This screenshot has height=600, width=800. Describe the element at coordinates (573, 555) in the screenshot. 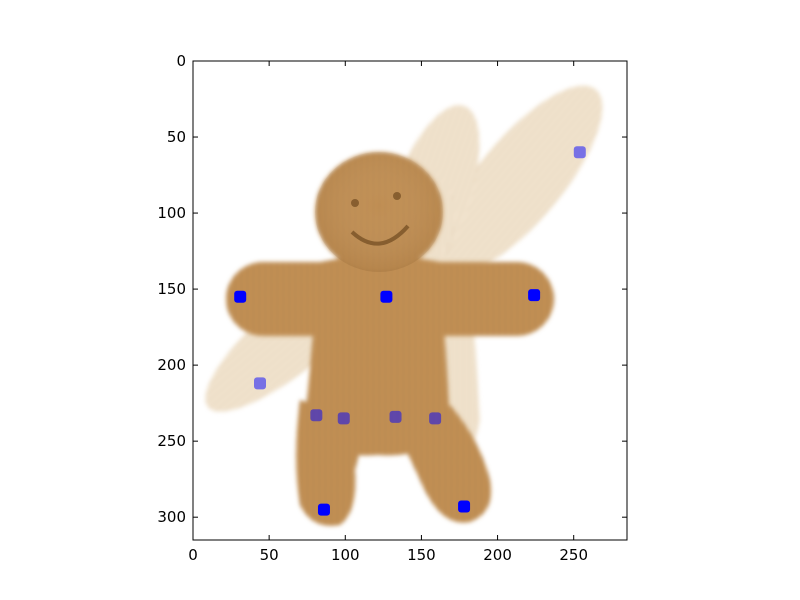

I see `x-tick-label: 250` at that location.